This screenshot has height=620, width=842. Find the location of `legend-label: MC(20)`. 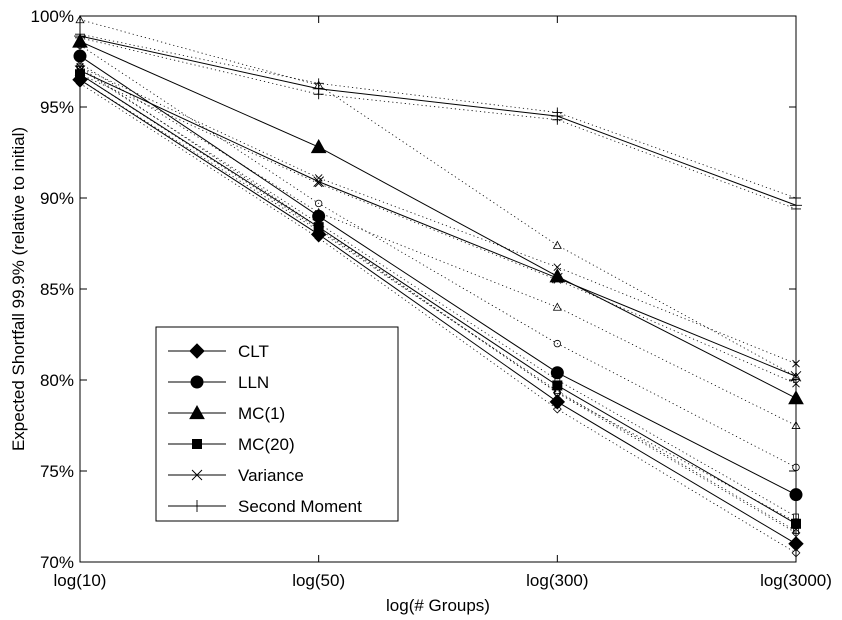

legend-label: MC(20) is located at coordinates (266, 444).